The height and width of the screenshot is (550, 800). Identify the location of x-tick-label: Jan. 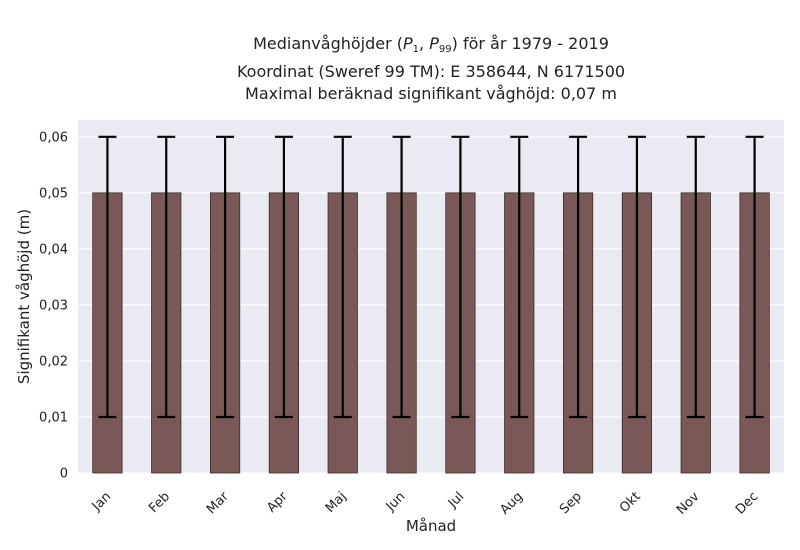
(101, 501).